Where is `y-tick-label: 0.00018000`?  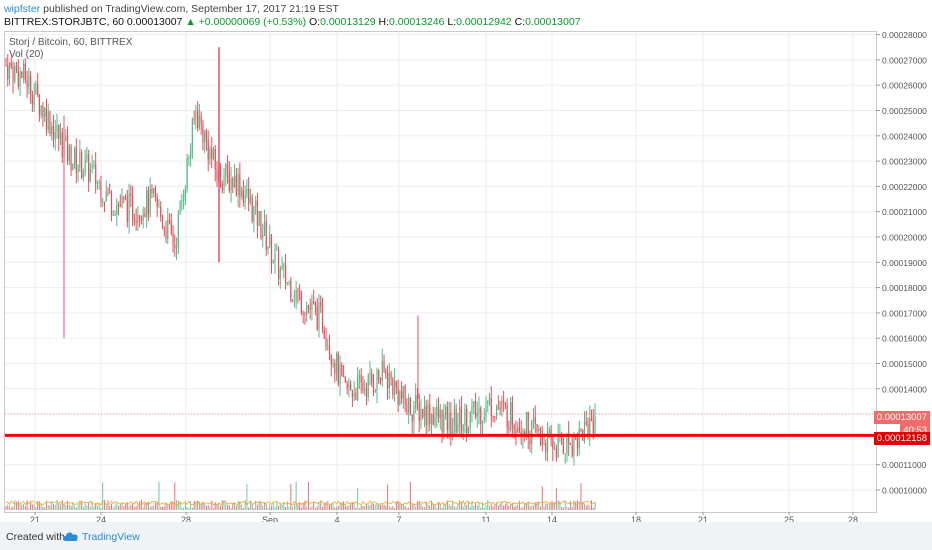 y-tick-label: 0.00018000 is located at coordinates (904, 288).